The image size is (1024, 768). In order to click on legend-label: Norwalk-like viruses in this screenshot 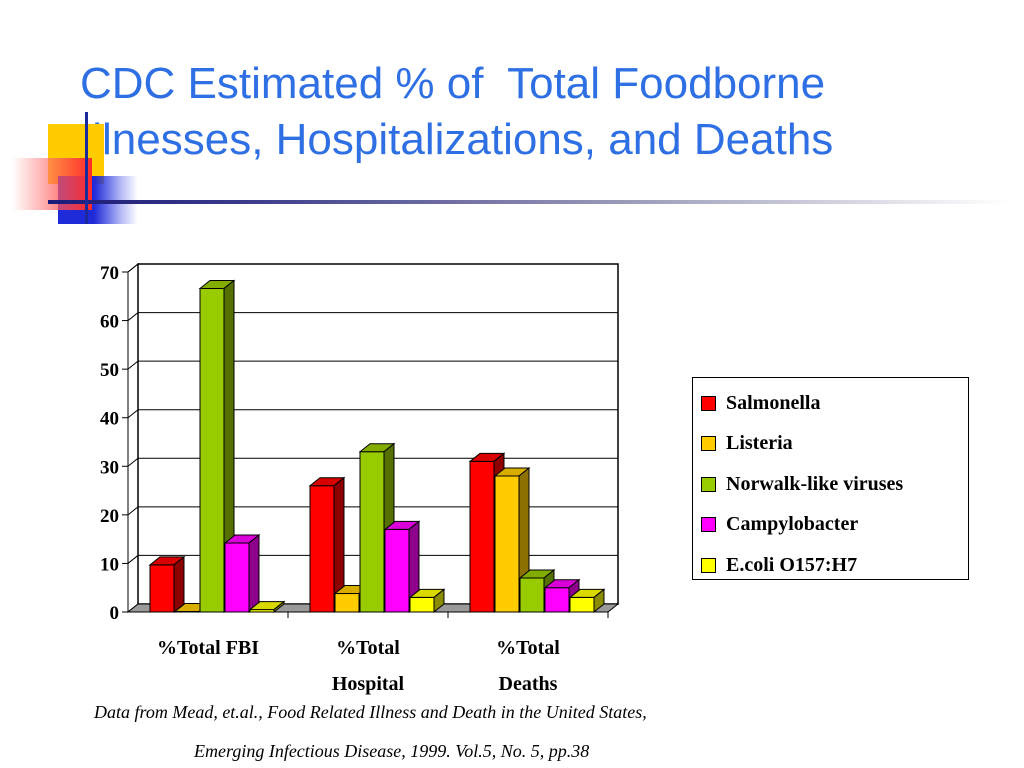, I will do `click(815, 483)`.